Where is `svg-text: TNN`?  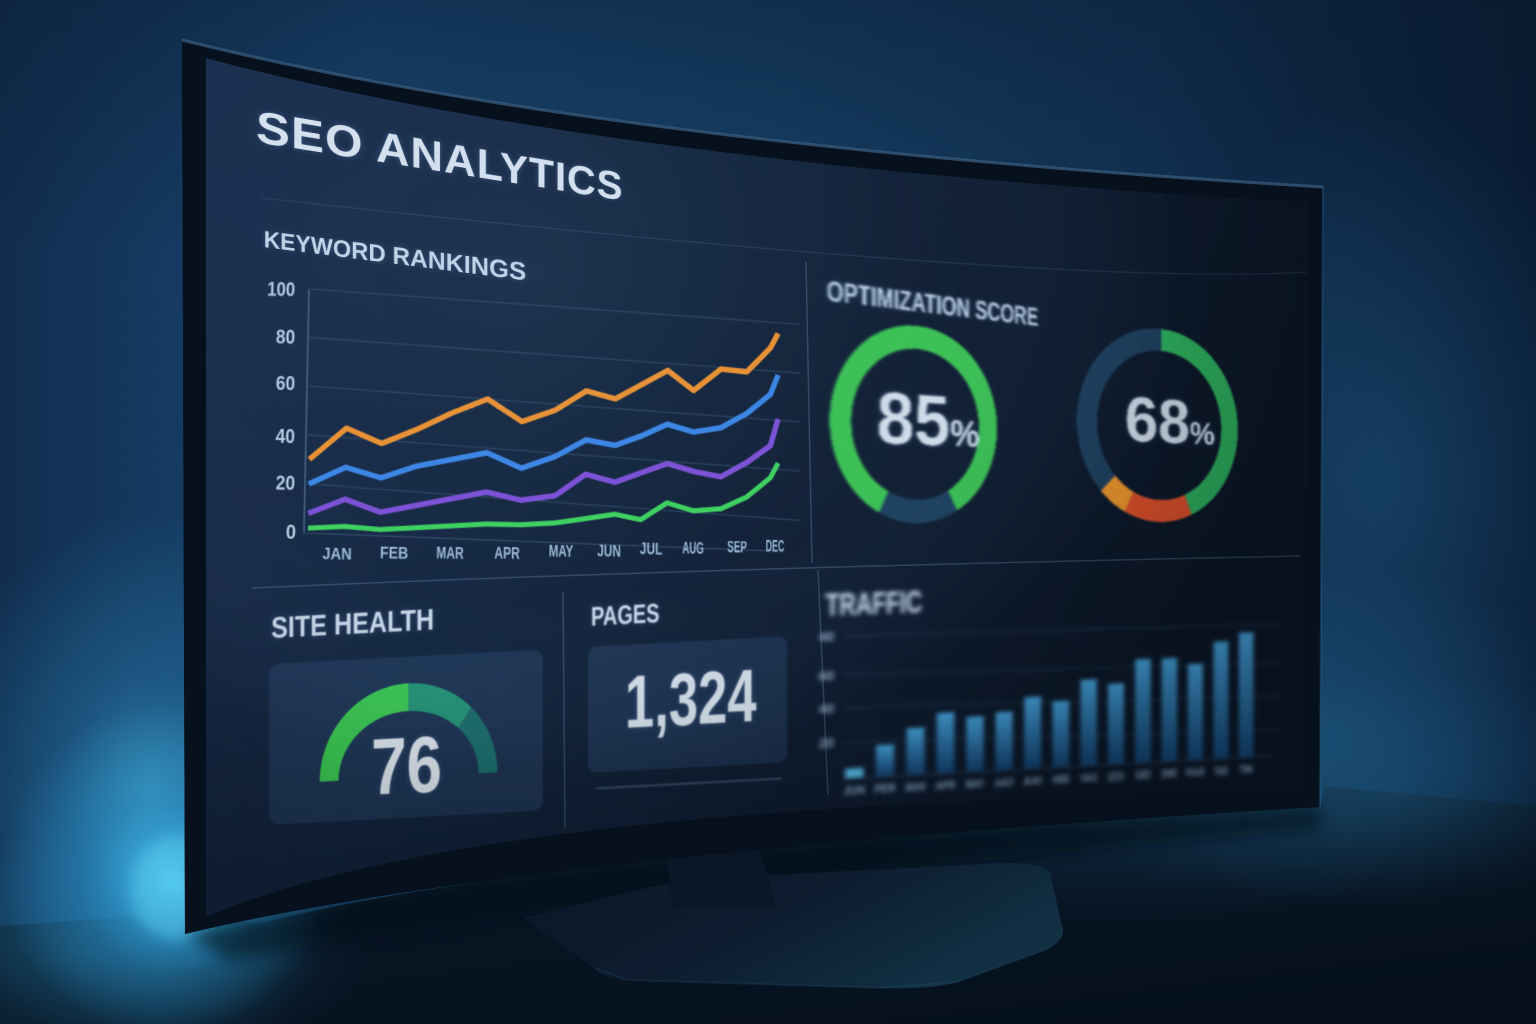
svg-text: TNN is located at coordinates (1245, 769).